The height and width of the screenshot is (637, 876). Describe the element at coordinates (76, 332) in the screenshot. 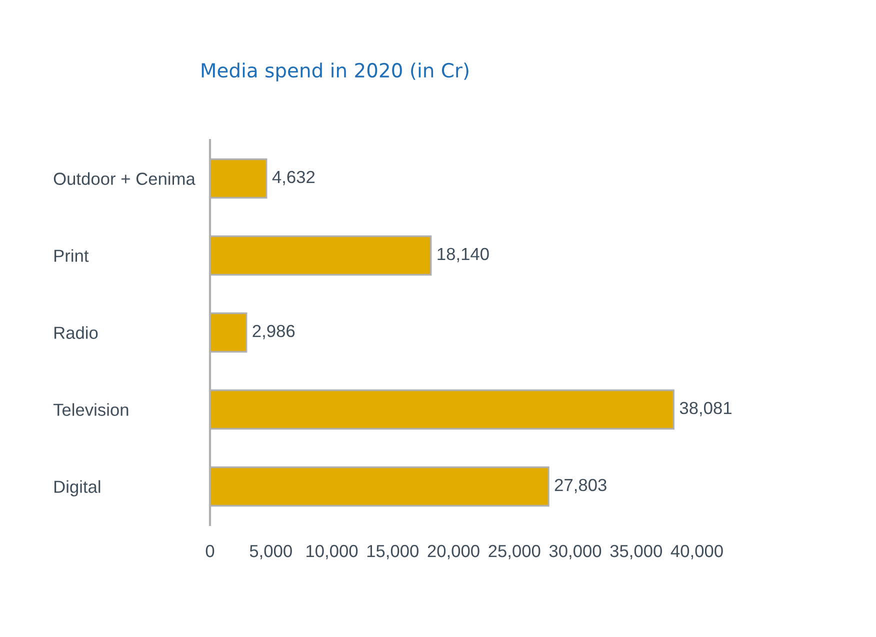

I see `y-tick-label: Radio` at that location.